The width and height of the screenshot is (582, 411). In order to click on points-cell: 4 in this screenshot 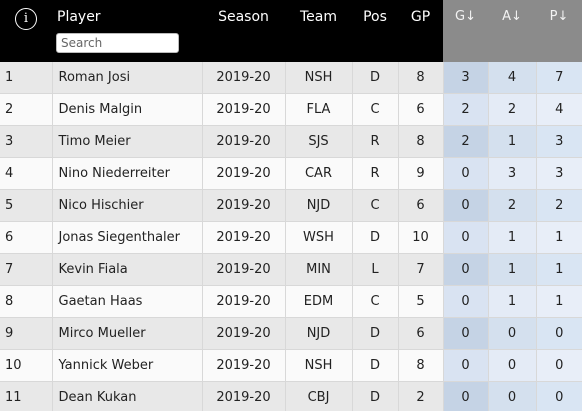, I will do `click(558, 109)`.